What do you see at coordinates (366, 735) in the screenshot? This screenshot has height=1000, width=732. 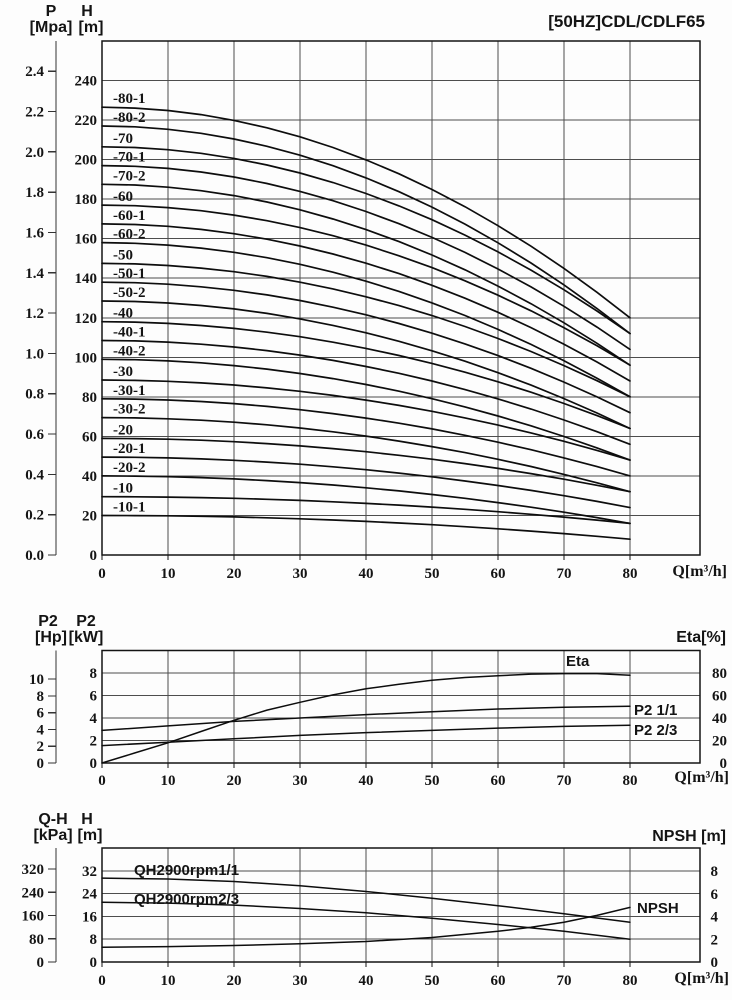 I see `curve-P2 2/3` at bounding box center [366, 735].